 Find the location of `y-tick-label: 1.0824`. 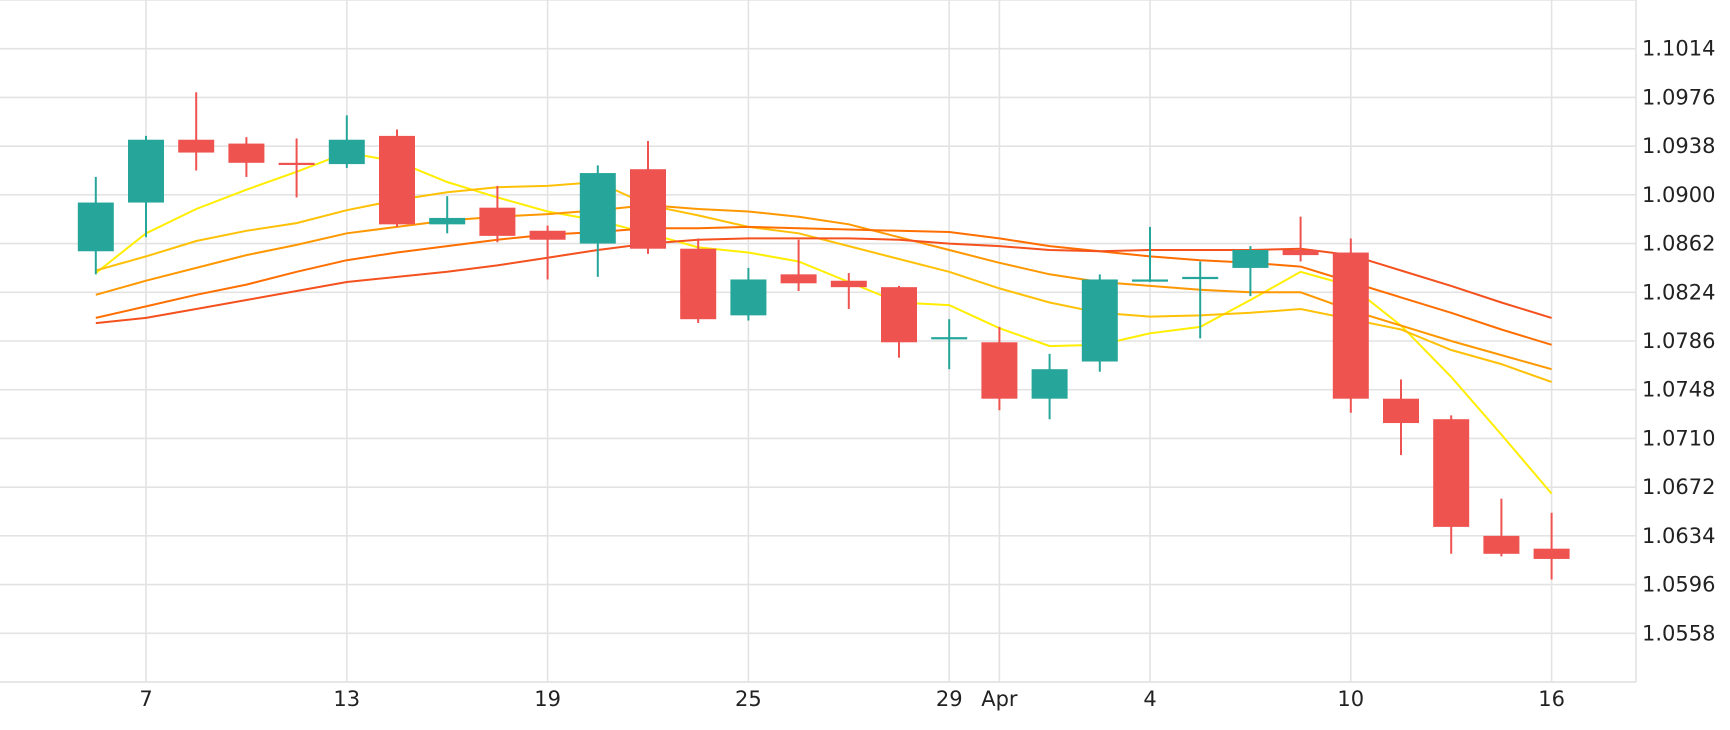

y-tick-label: 1.0824 is located at coordinates (1678, 292).